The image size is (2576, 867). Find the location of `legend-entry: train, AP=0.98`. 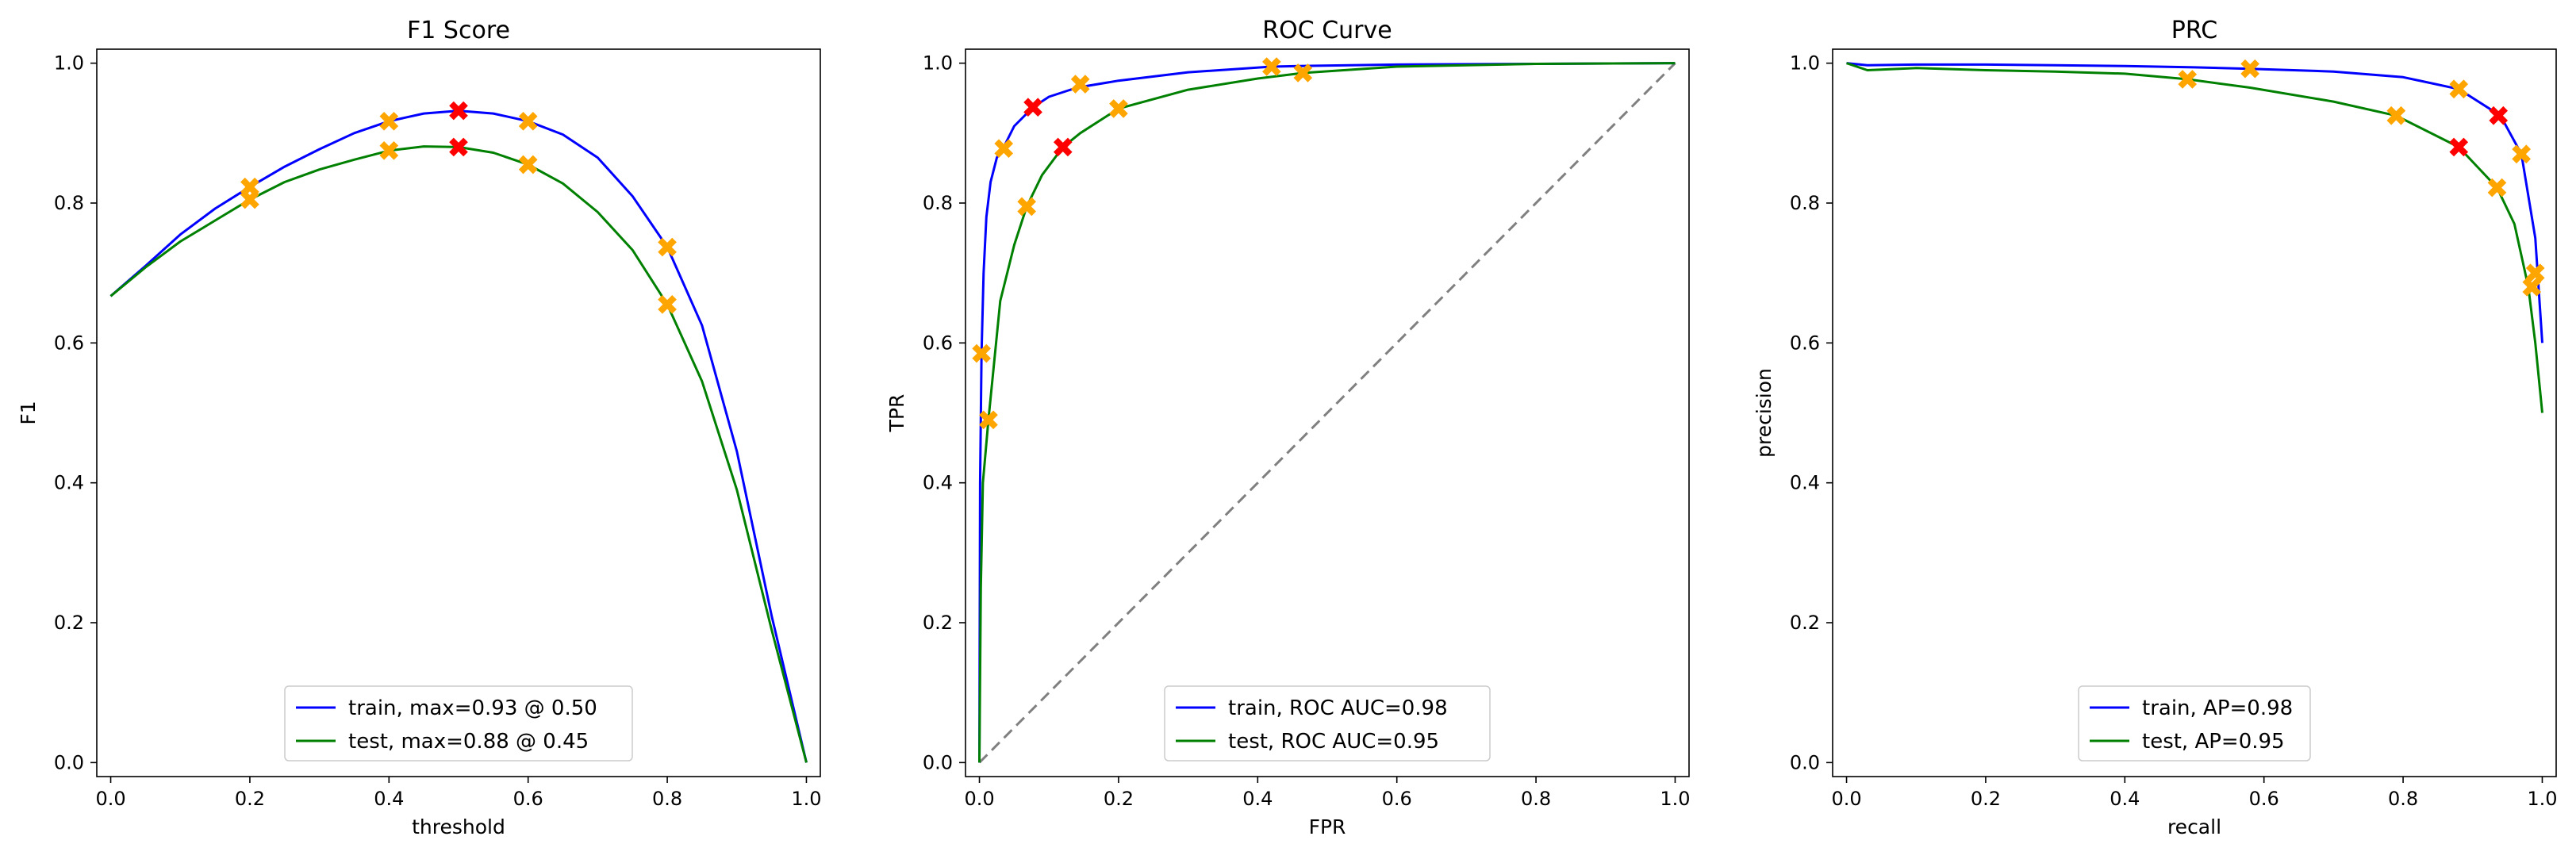

legend-entry: train, AP=0.98 is located at coordinates (2217, 708).